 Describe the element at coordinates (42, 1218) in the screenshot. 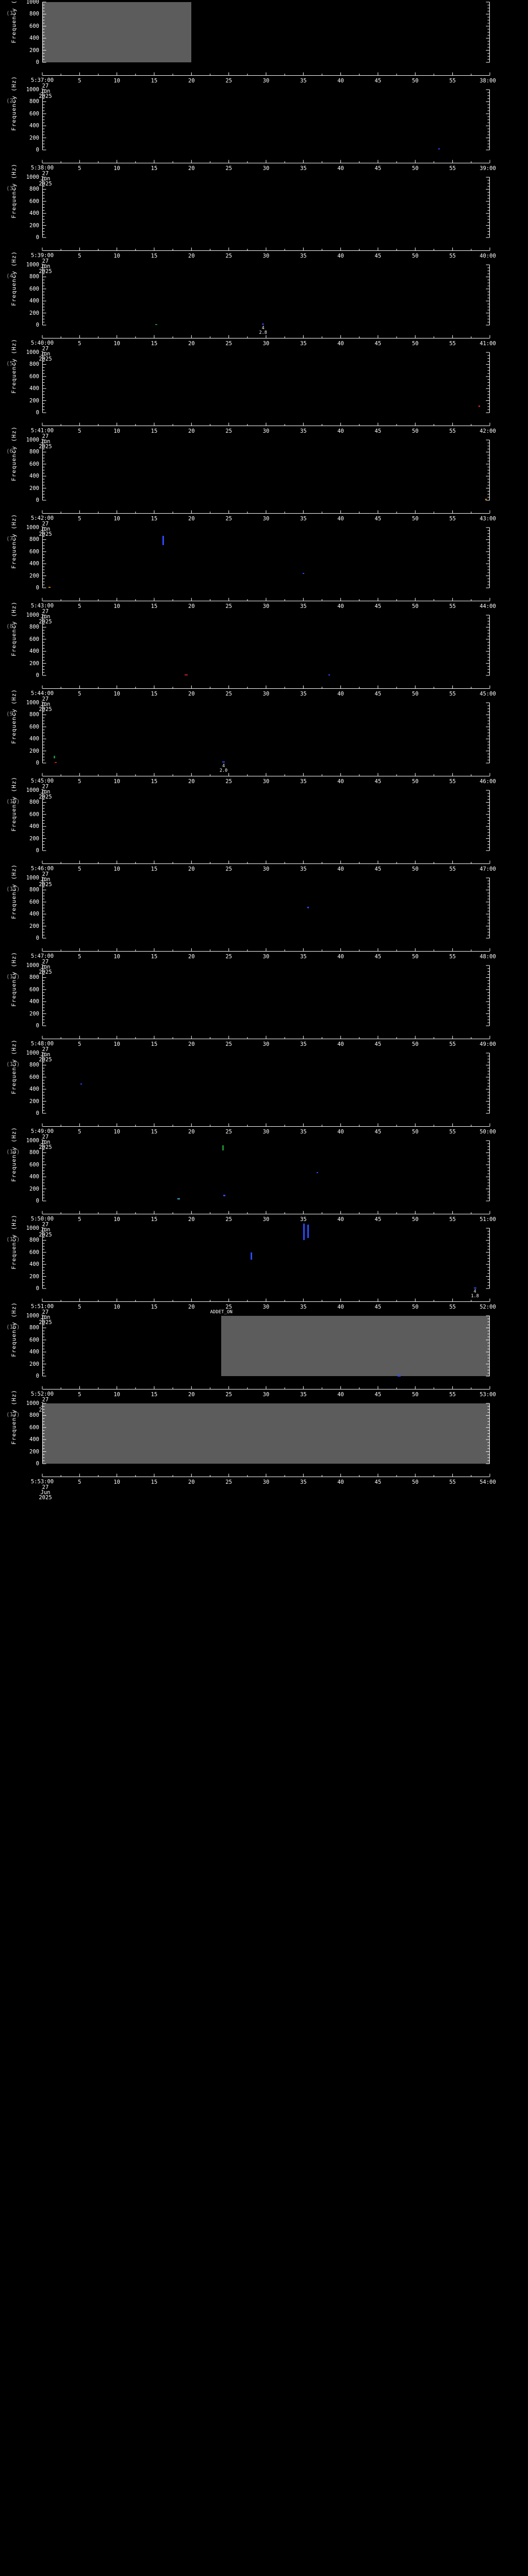

I see `x-axis-start-label: 5:50:00` at that location.